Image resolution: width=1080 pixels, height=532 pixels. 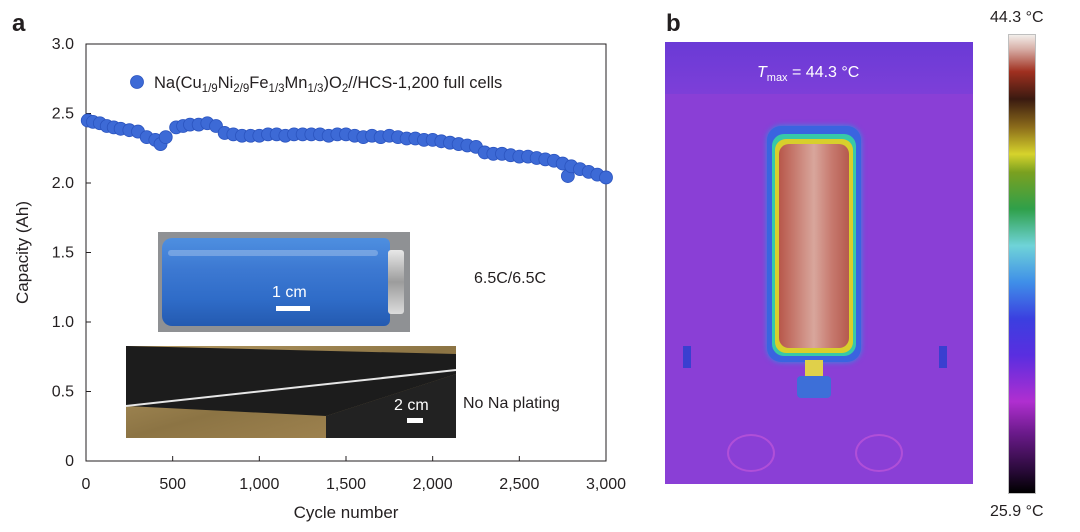 What do you see at coordinates (943, 357) in the screenshot?
I see `right-clip-marker` at bounding box center [943, 357].